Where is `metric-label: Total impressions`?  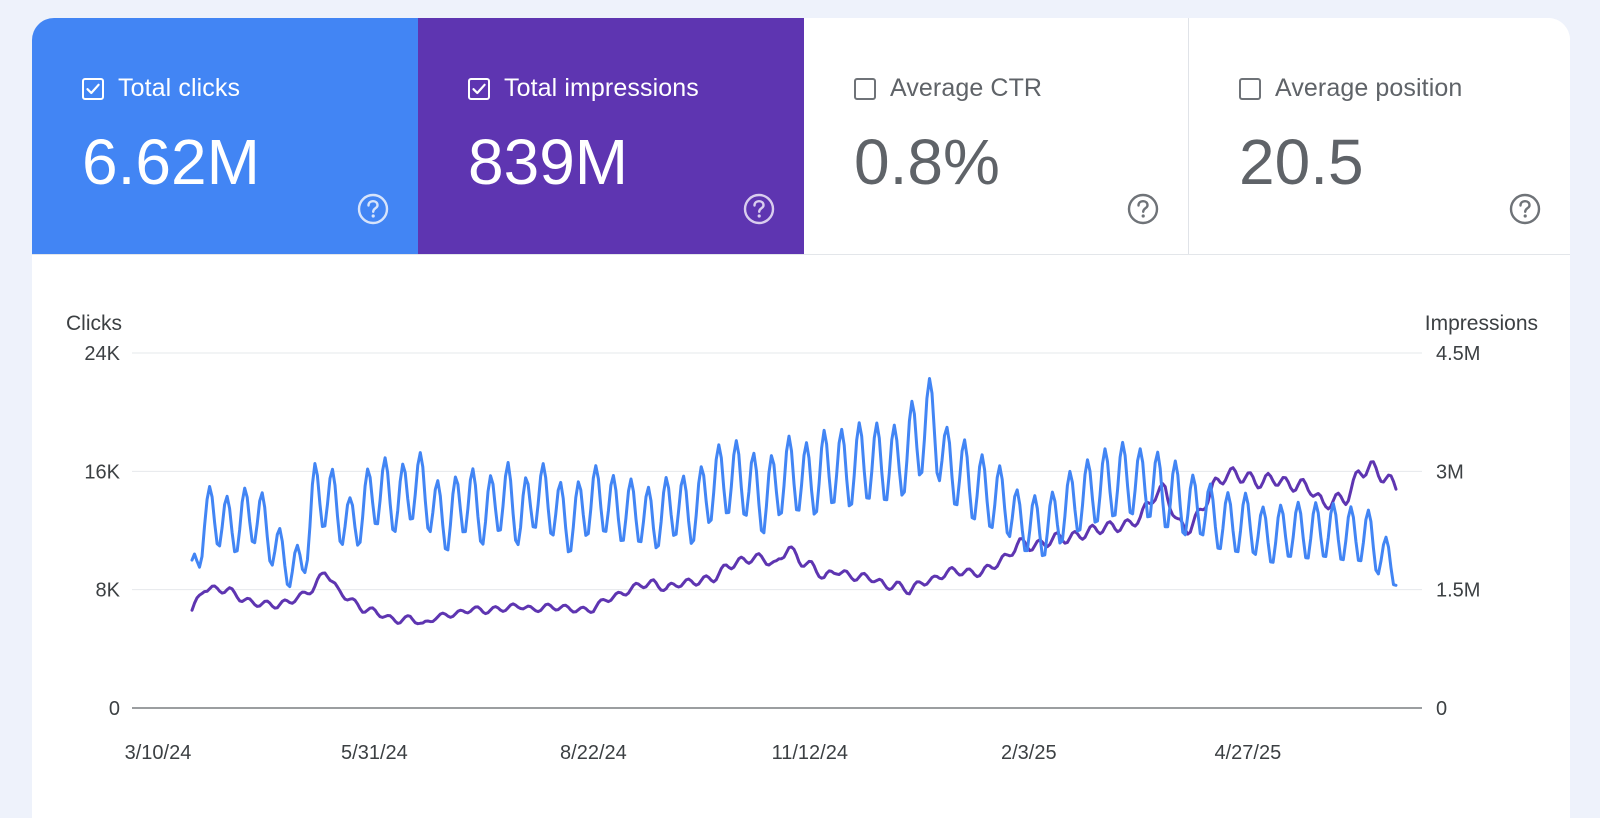 metric-label: Total impressions is located at coordinates (601, 88).